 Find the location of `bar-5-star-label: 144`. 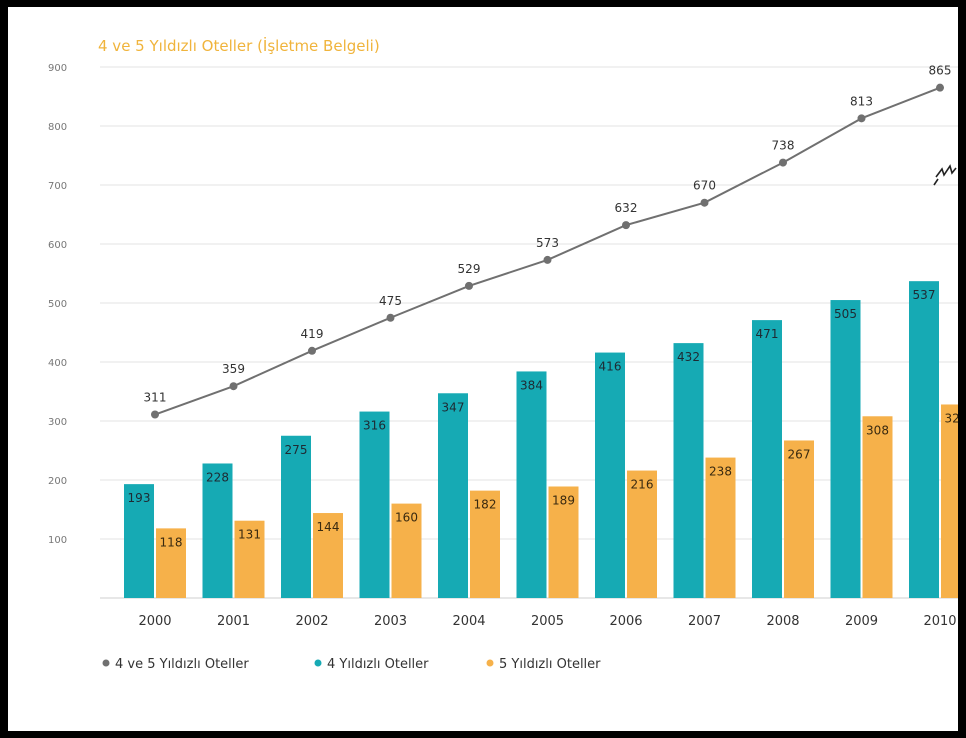

bar-5-star-label: 144 is located at coordinates (328, 527).